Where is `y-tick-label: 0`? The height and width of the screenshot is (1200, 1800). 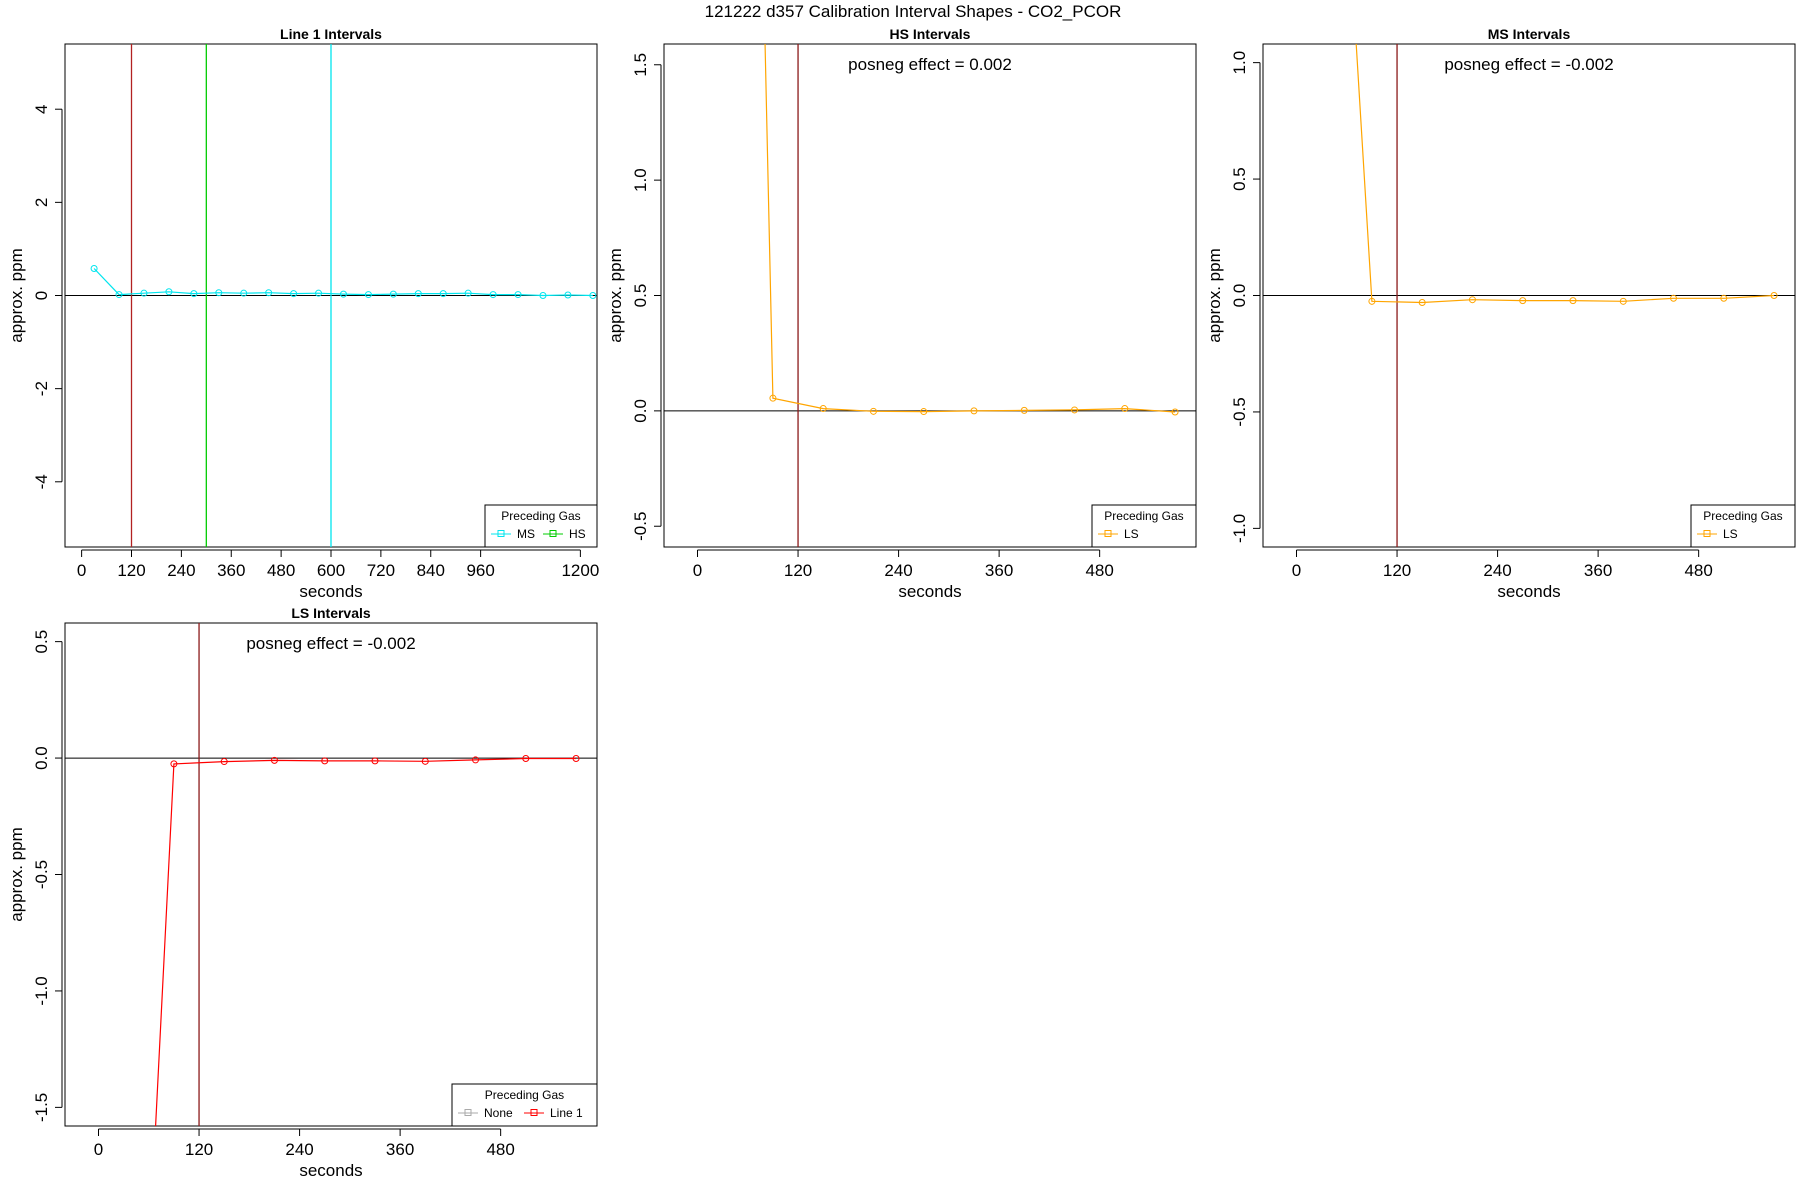
y-tick-label: 0 is located at coordinates (41, 295).